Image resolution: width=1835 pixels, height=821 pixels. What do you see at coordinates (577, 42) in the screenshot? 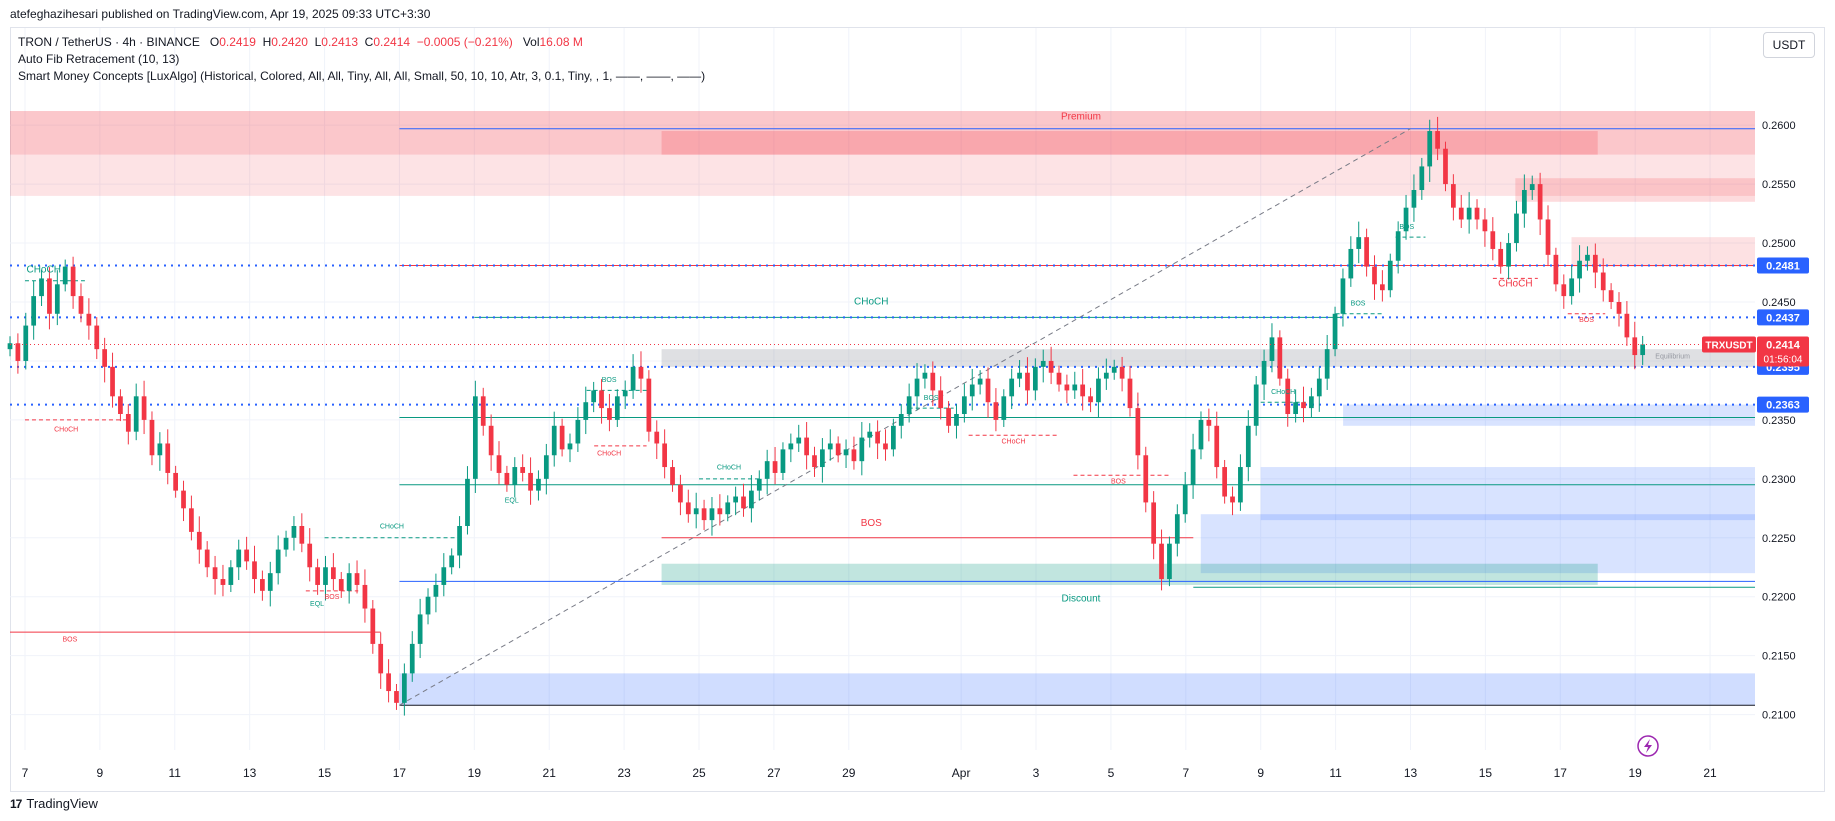
I see `volume-unit: M` at bounding box center [577, 42].